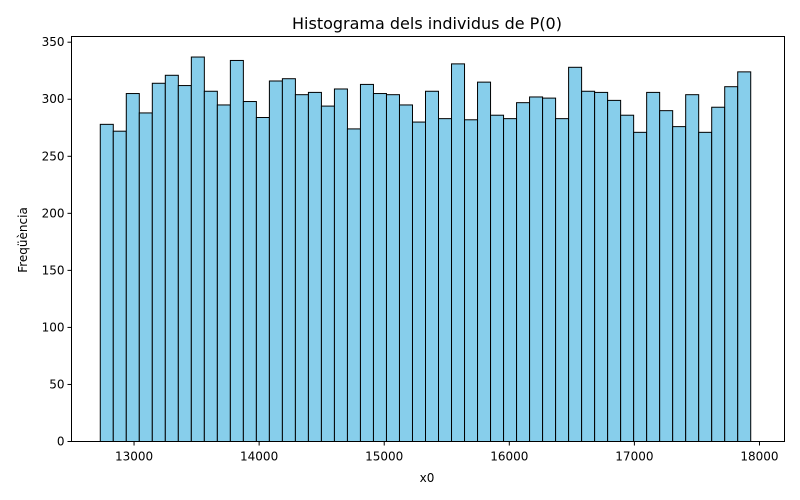  Describe the element at coordinates (759, 457) in the screenshot. I see `x-tick-label: 18000` at that location.